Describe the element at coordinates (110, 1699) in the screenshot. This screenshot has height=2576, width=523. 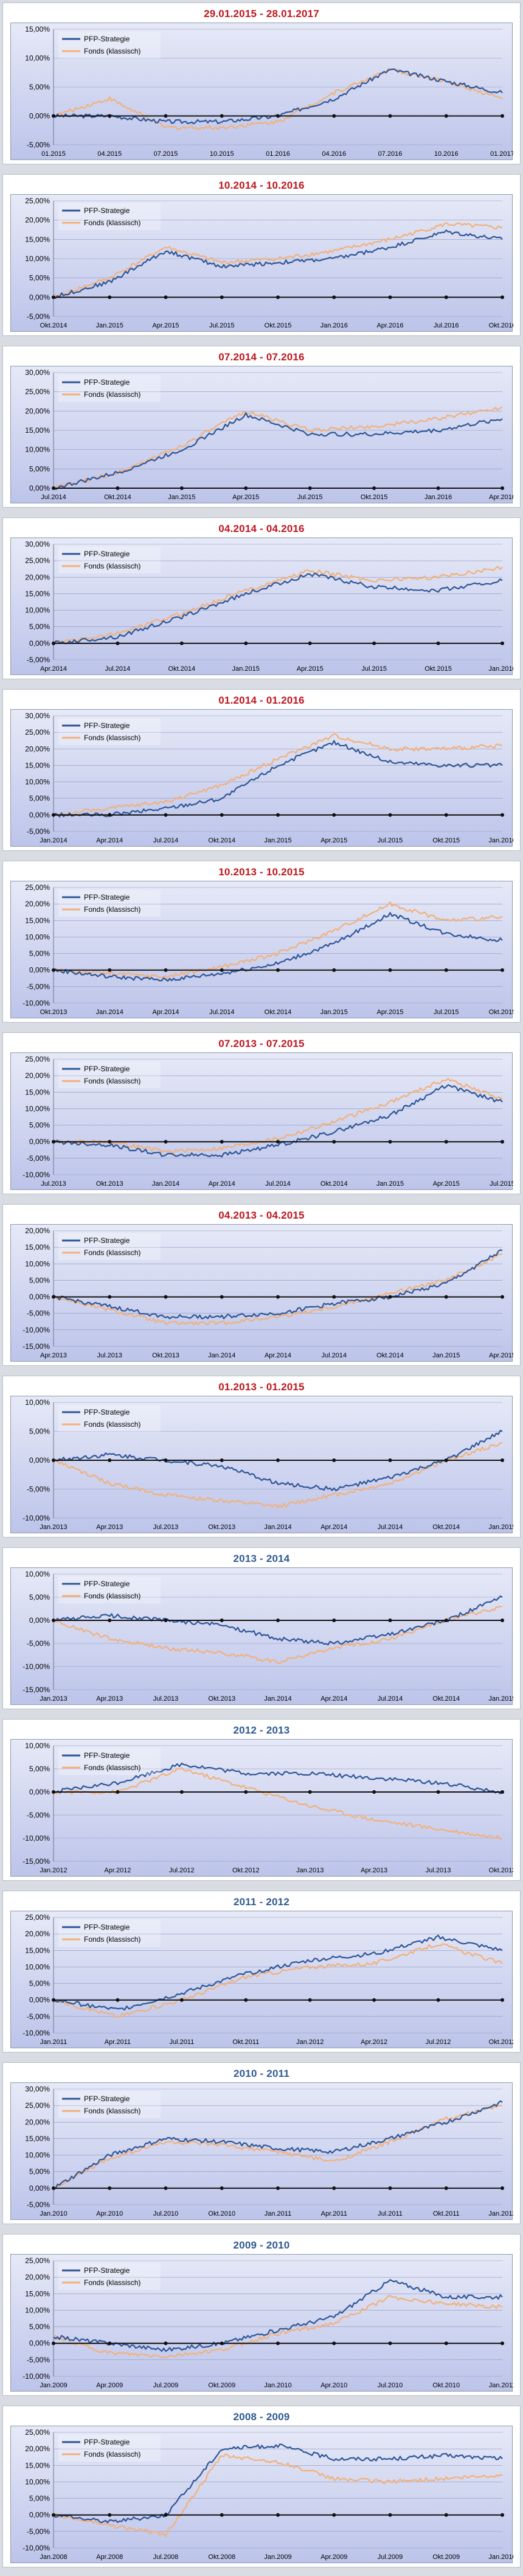
I see `x-tick-label: Apr.2013` at that location.